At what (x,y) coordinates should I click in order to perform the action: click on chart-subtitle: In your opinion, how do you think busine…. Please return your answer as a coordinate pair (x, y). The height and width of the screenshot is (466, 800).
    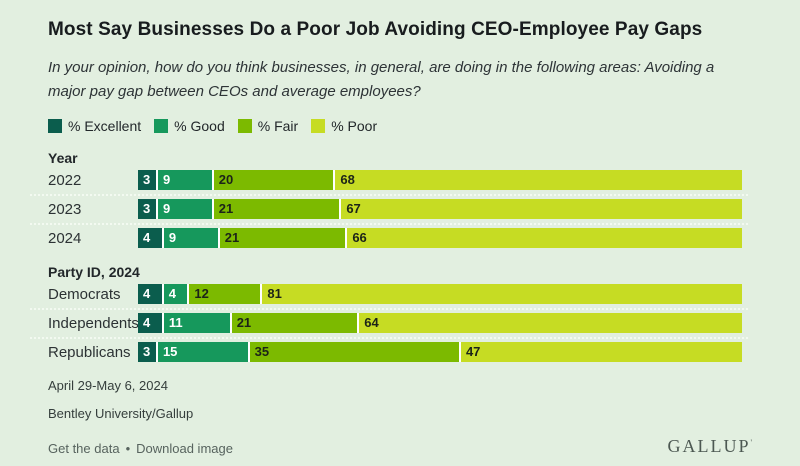
    Looking at the image, I should click on (381, 79).